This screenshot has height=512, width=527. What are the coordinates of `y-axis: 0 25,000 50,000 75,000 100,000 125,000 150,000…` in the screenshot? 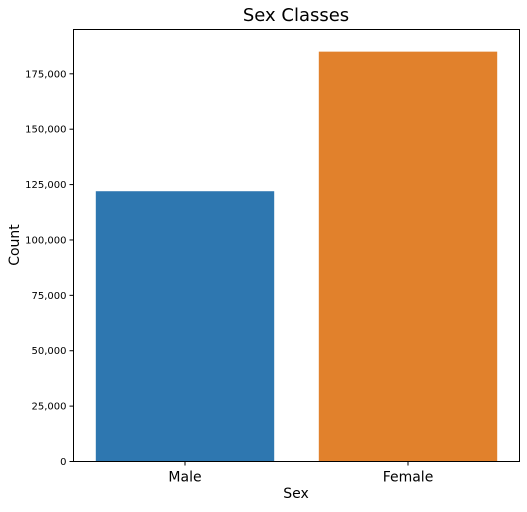 It's located at (49, 268).